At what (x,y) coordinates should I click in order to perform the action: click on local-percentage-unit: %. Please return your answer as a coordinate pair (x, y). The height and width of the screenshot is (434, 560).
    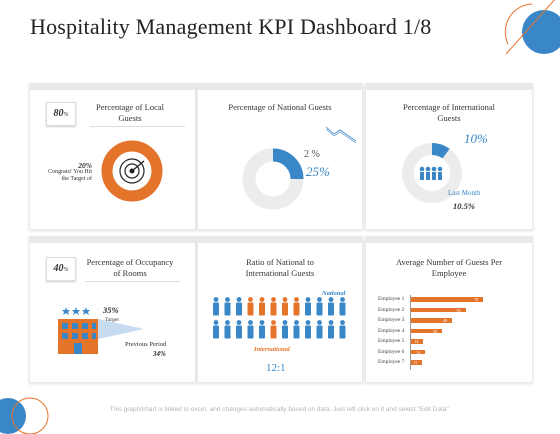
    Looking at the image, I should click on (66, 115).